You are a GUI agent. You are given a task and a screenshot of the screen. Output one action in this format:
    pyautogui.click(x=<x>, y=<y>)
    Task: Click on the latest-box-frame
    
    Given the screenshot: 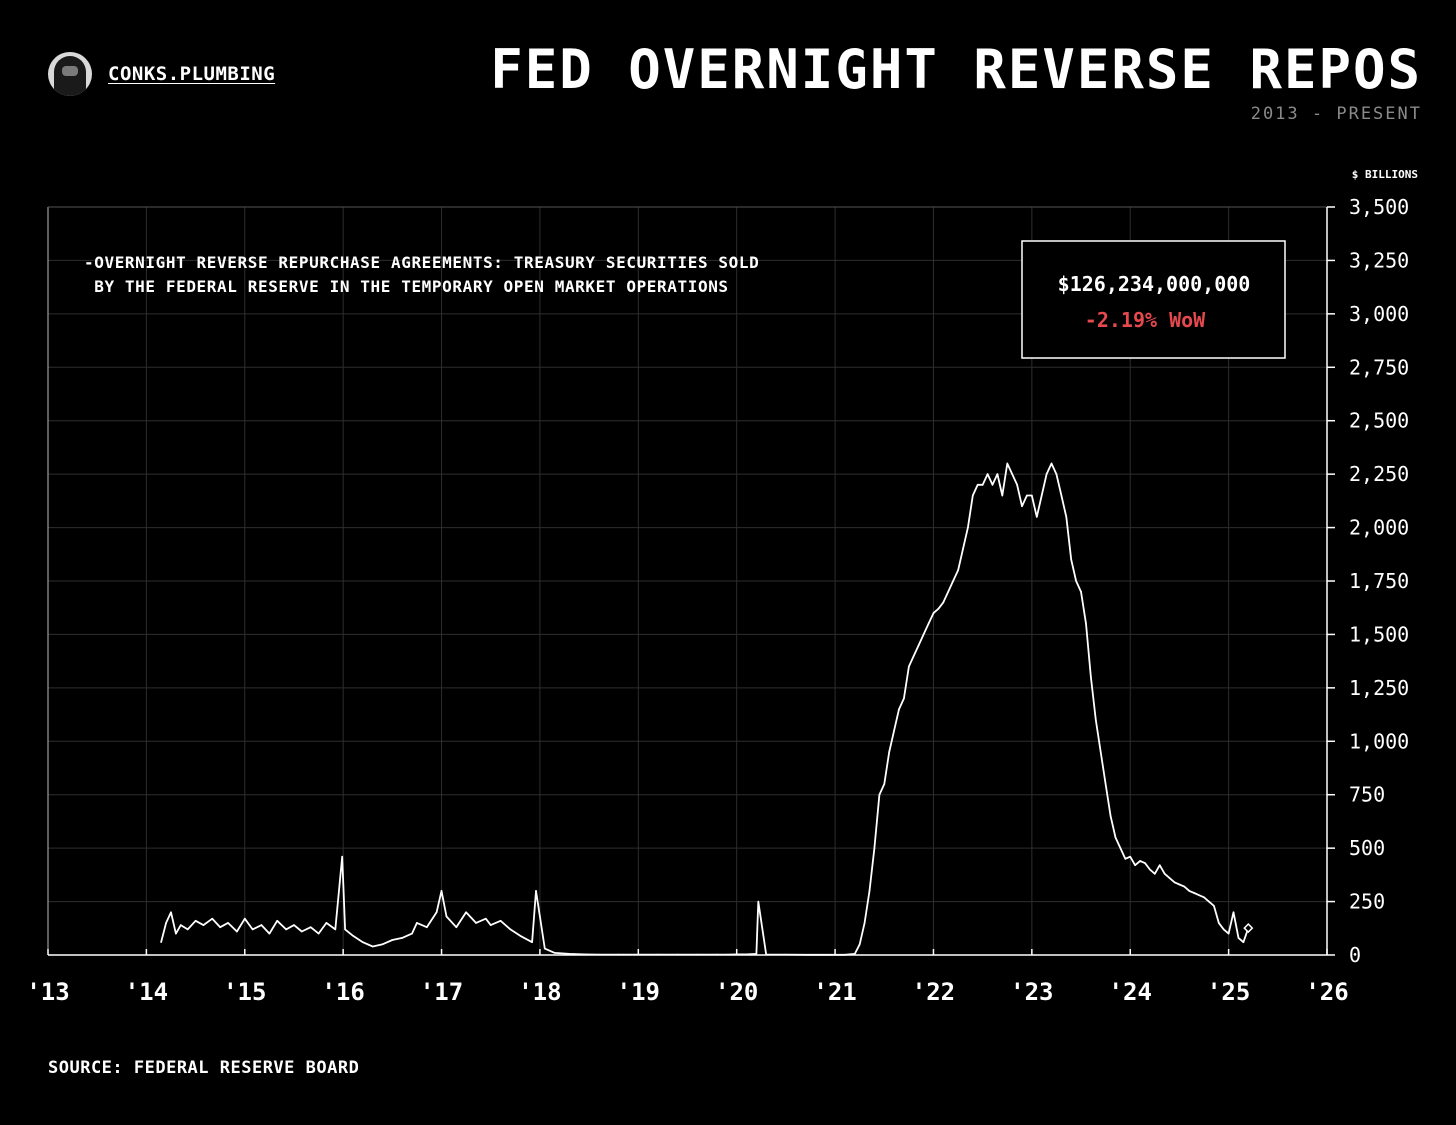 What is the action you would take?
    pyautogui.click(x=1153, y=299)
    